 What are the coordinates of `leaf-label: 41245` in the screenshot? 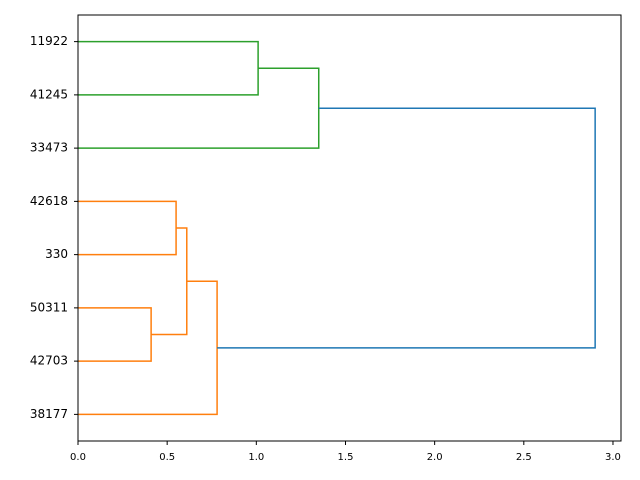 It's located at (49, 94).